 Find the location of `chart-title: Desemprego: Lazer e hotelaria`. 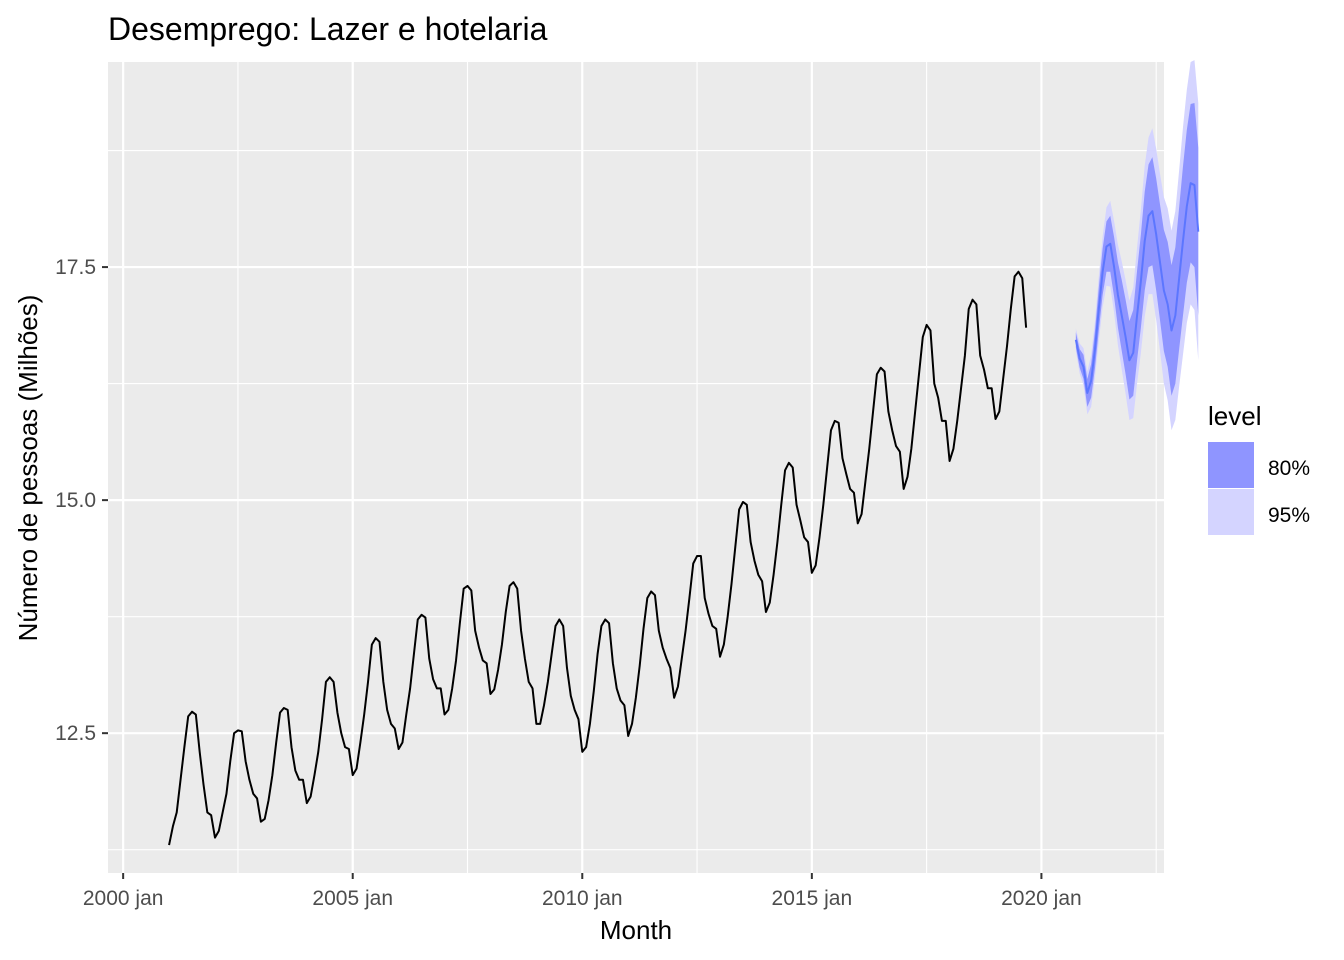

chart-title: Desemprego: Lazer e hotelaria is located at coordinates (328, 29).